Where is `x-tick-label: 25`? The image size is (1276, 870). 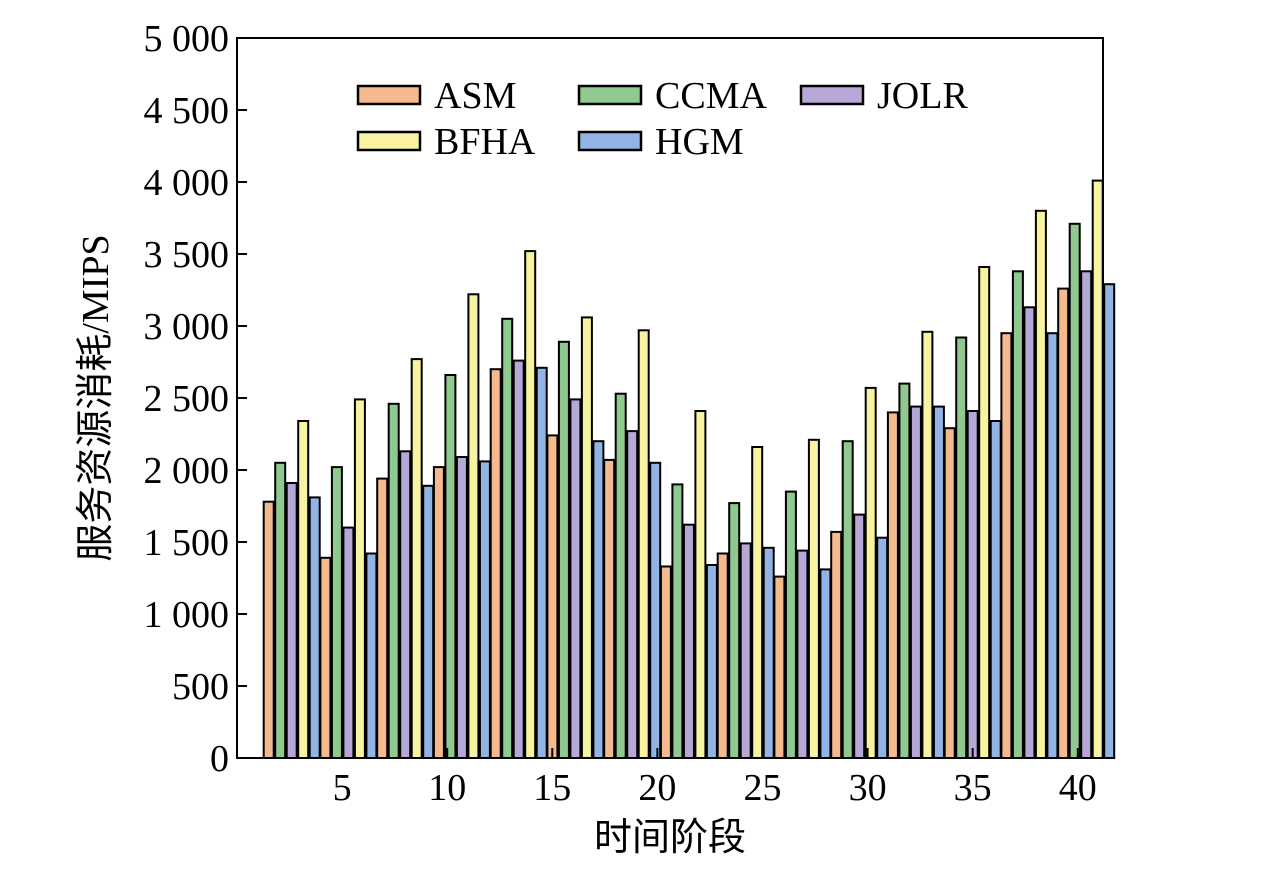
x-tick-label: 25 is located at coordinates (762, 788).